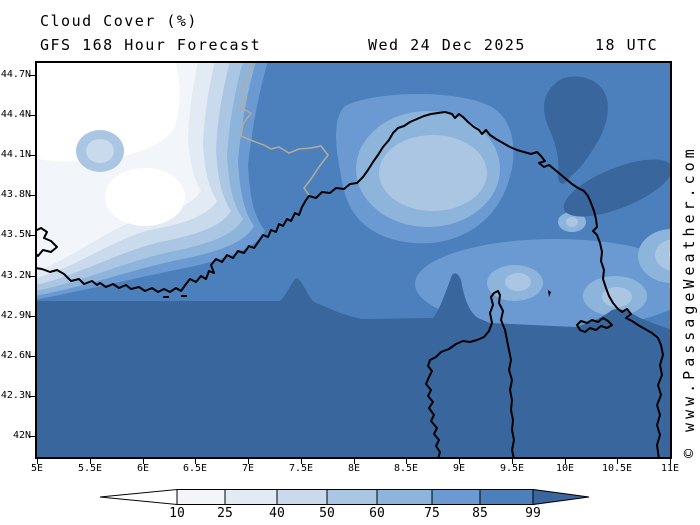 Image resolution: width=700 pixels, height=525 pixels. What do you see at coordinates (327, 513) in the screenshot?
I see `colorbar-tick: 50` at bounding box center [327, 513].